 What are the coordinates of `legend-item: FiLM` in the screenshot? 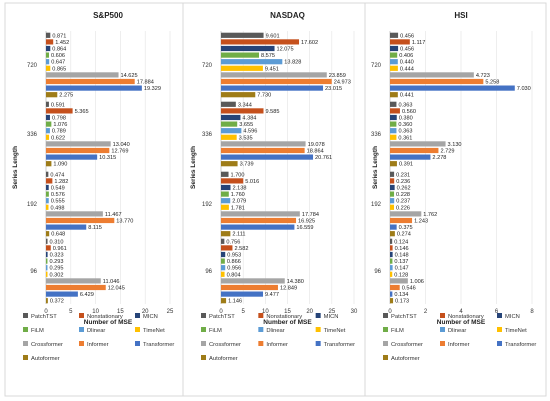 It's located at (211, 330).